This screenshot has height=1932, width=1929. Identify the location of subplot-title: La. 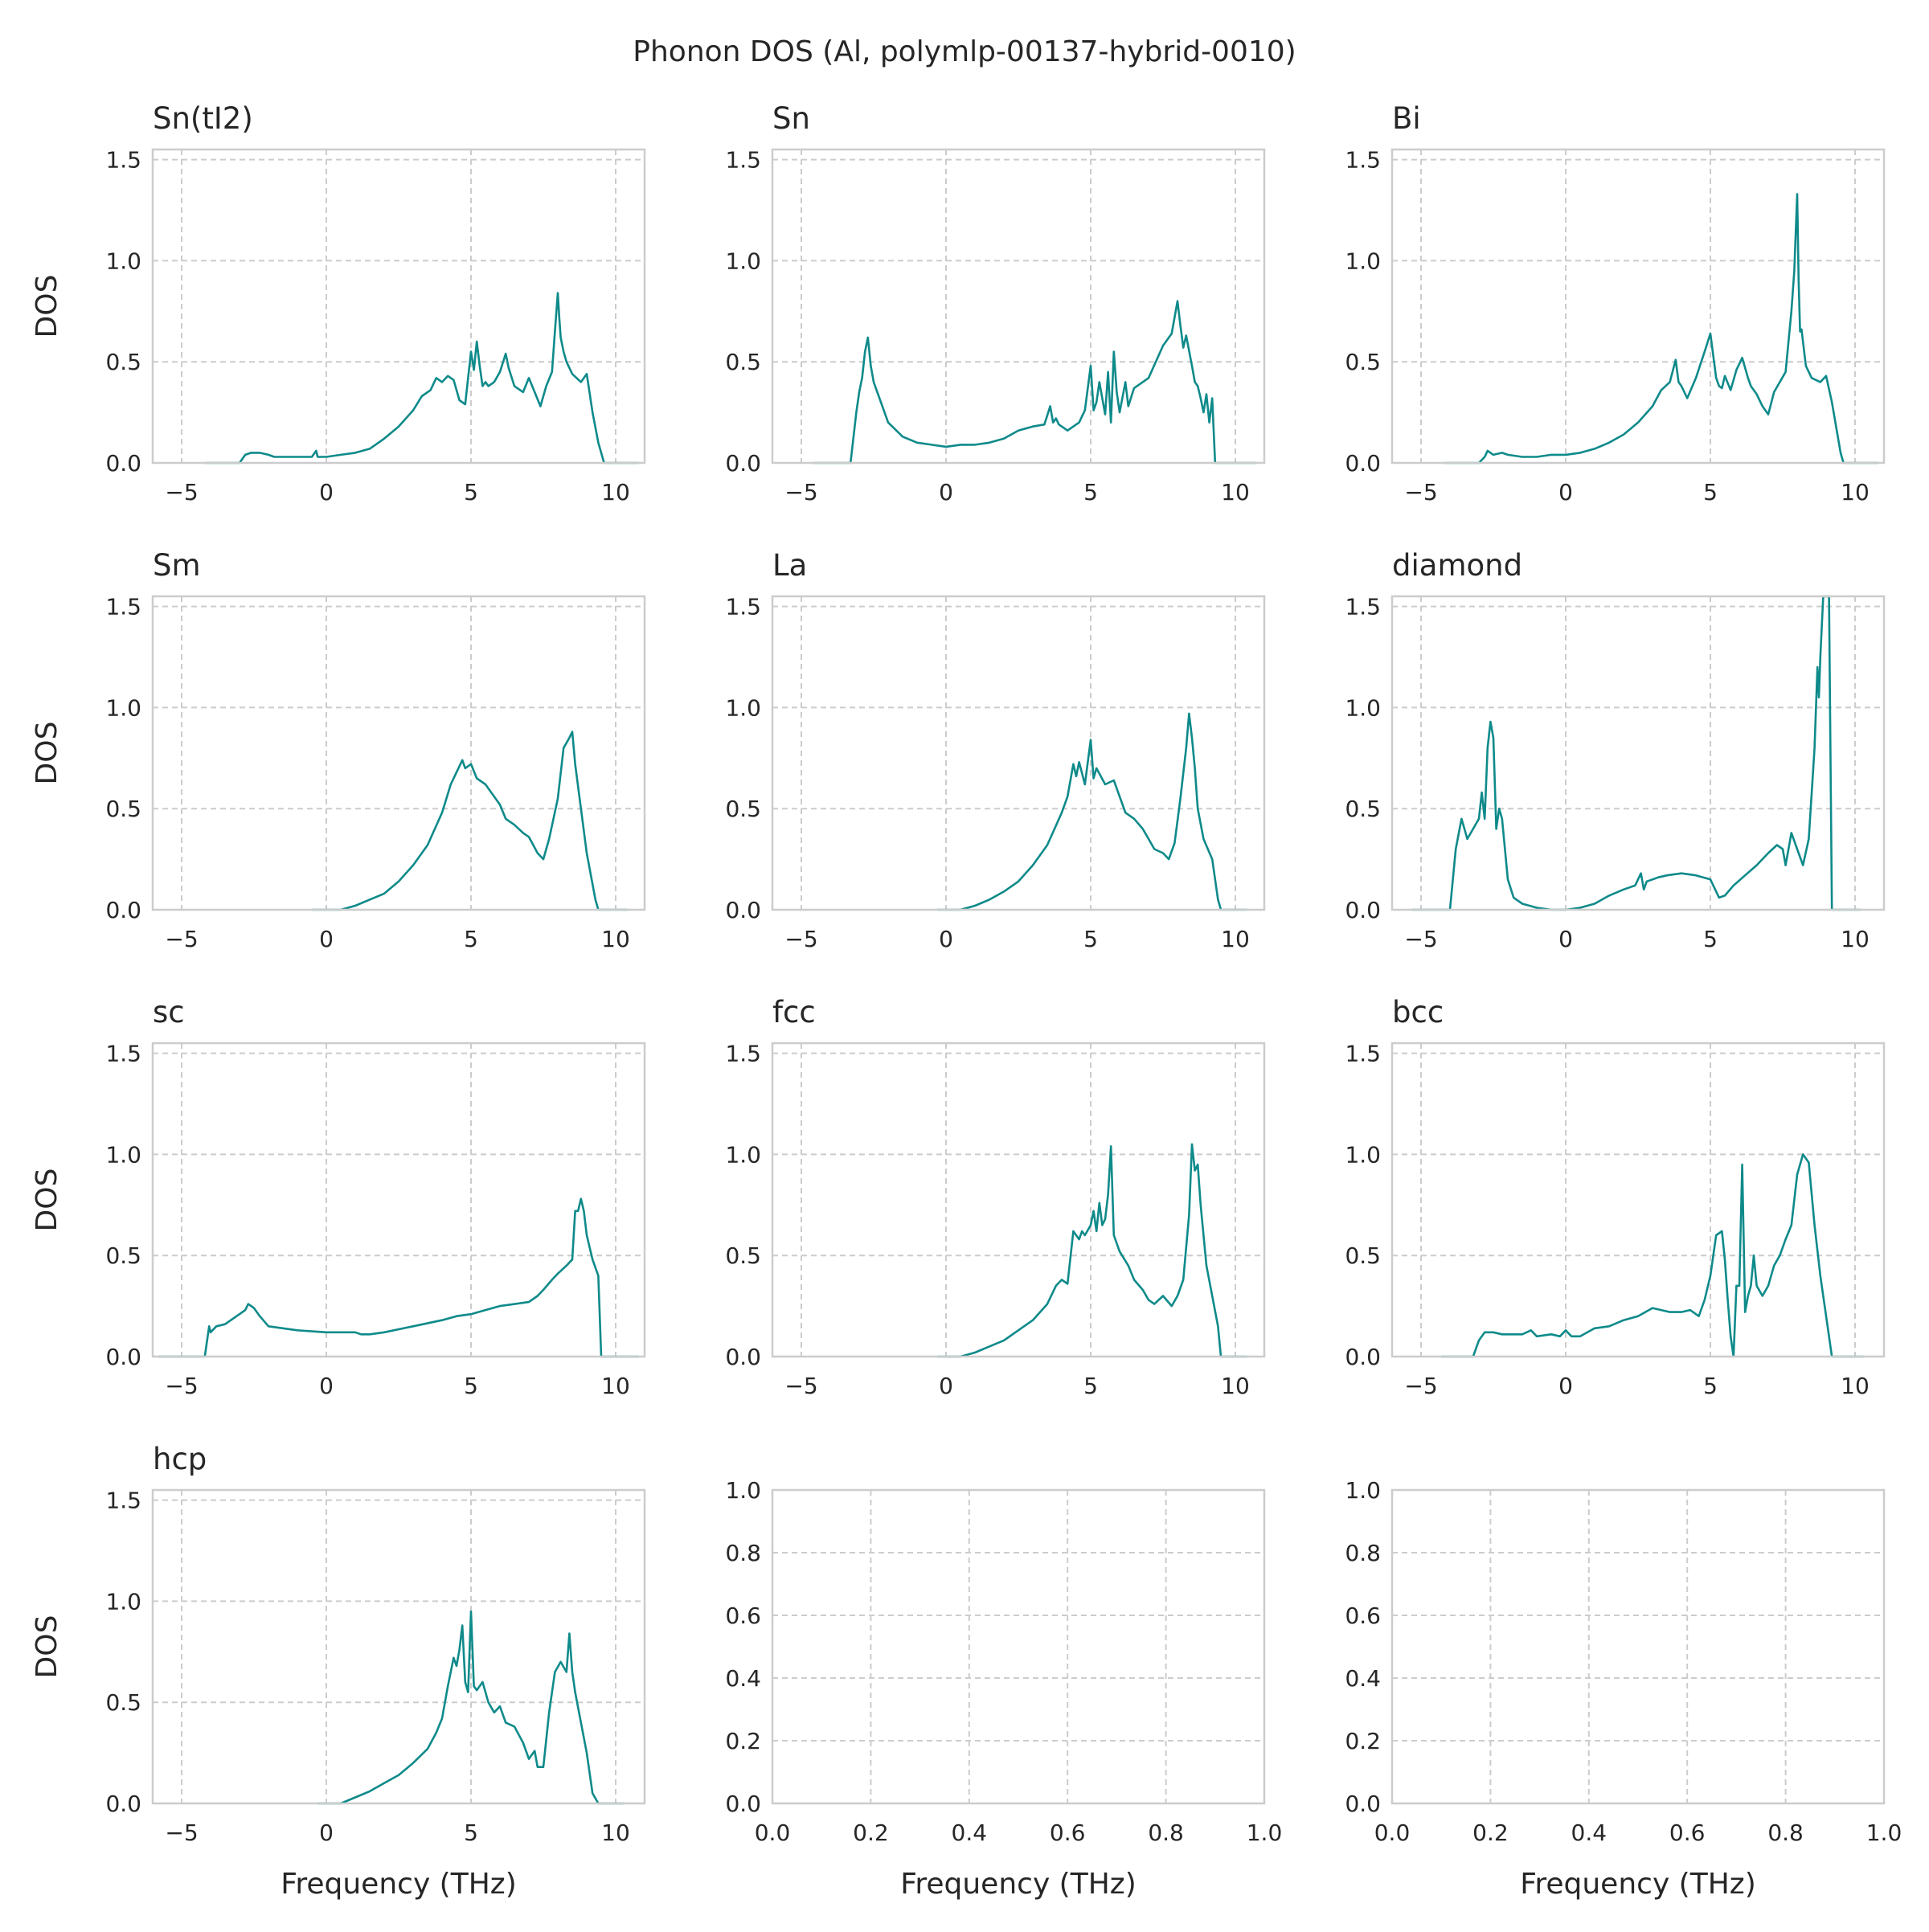
(789, 565).